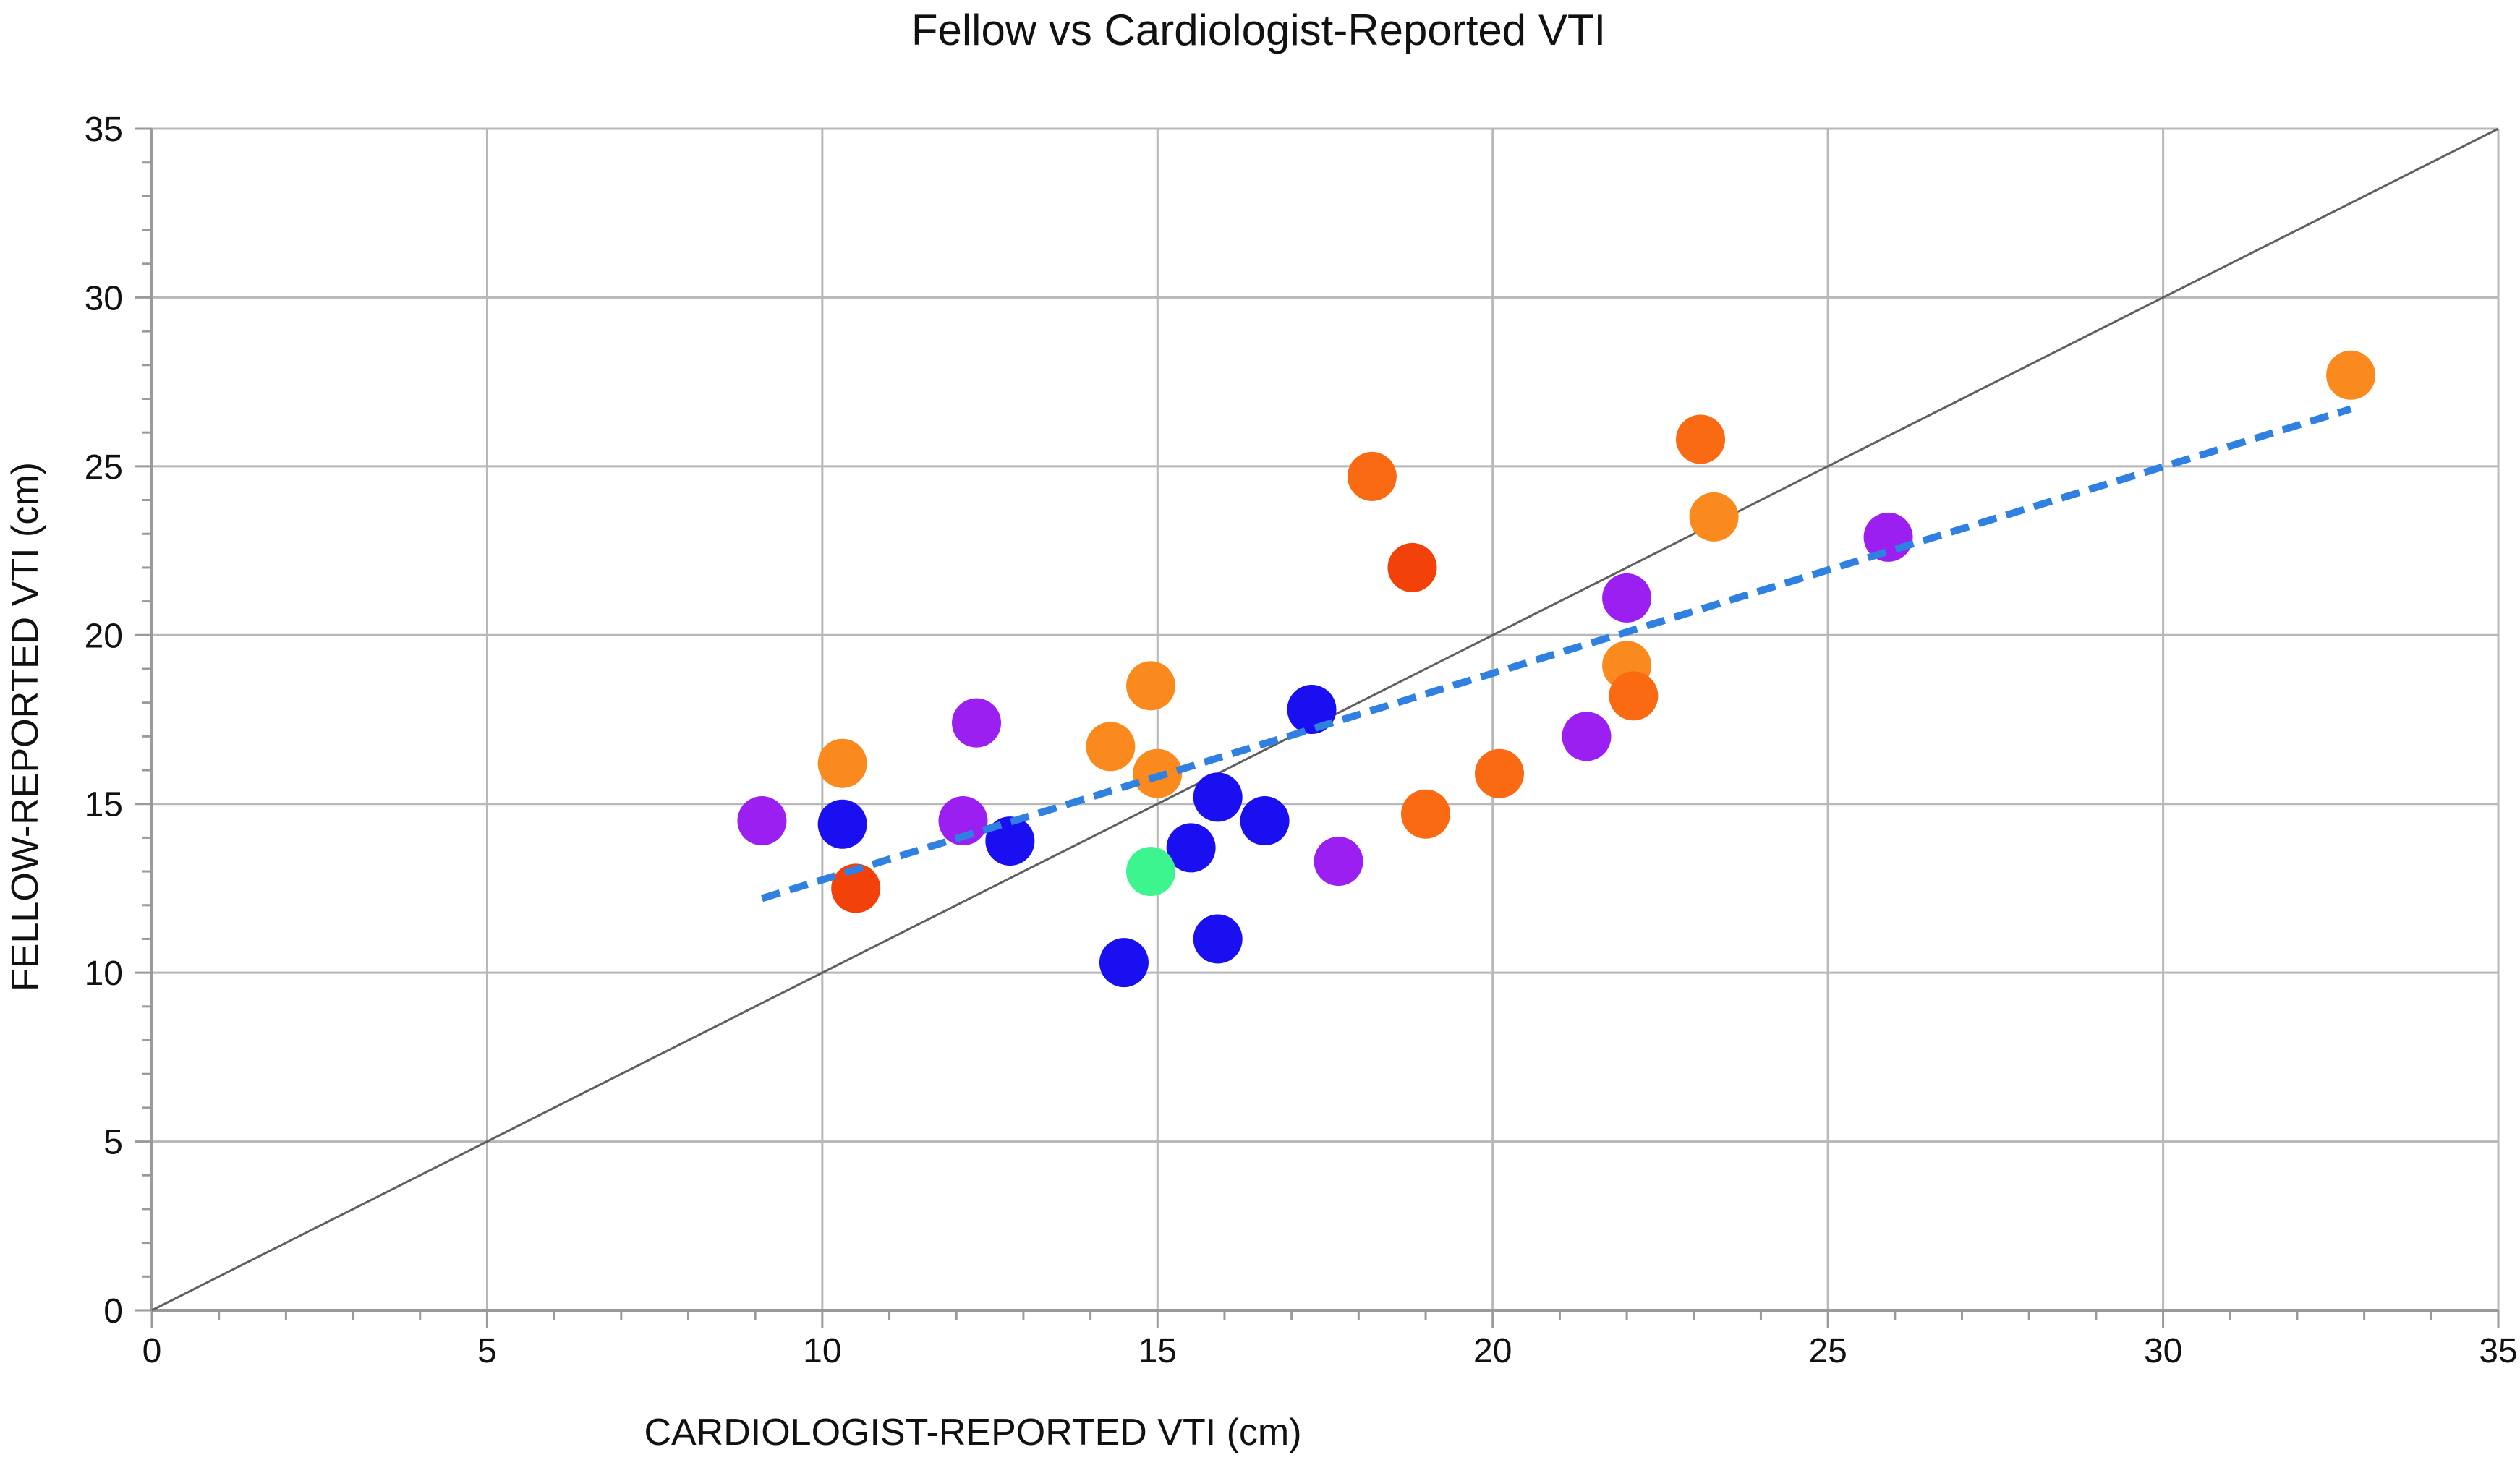 Image resolution: width=2520 pixels, height=1460 pixels. I want to click on y-tick-label: 30, so click(104, 298).